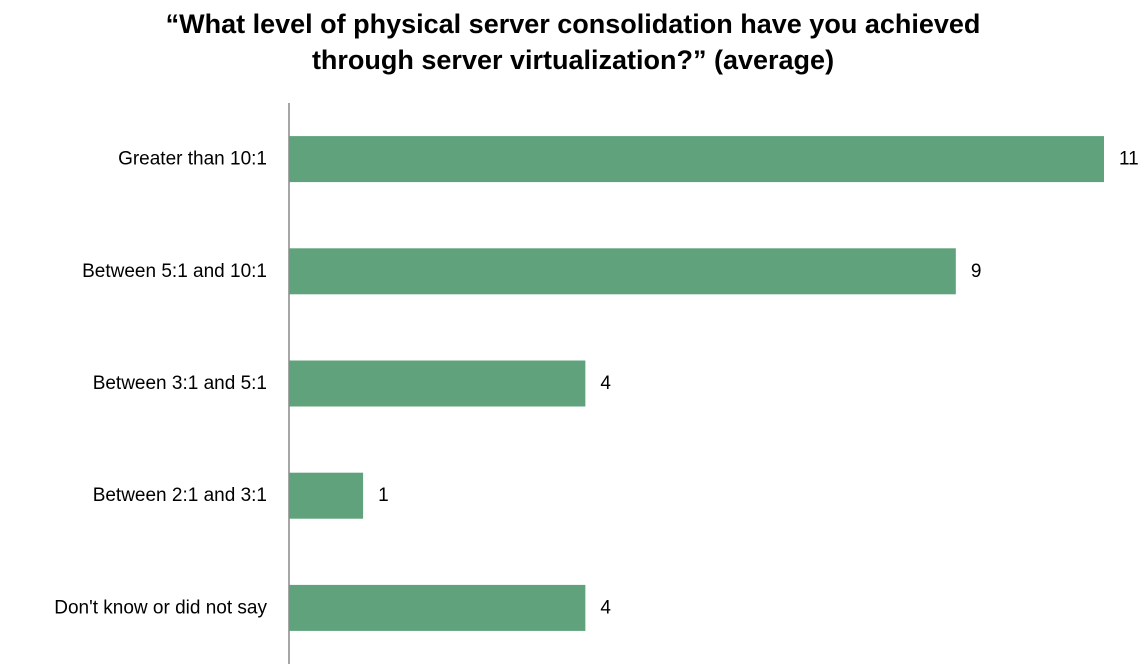 This screenshot has height=664, width=1146. What do you see at coordinates (383, 495) in the screenshot?
I see `value-label-3: 1` at bounding box center [383, 495].